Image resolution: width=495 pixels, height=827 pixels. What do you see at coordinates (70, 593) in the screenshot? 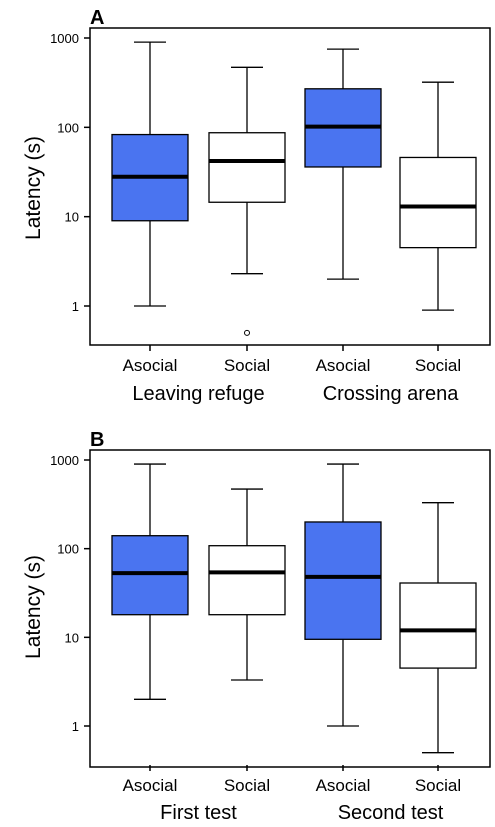
I see `y-ticks-b: 1 10 100 1000` at bounding box center [70, 593].